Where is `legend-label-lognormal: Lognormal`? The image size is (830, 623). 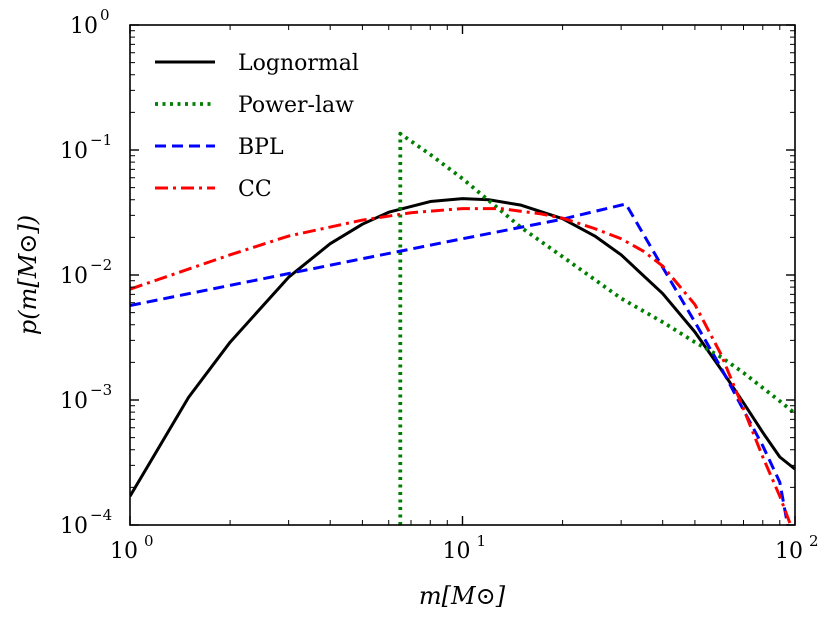
legend-label-lognormal: Lognormal is located at coordinates (298, 63).